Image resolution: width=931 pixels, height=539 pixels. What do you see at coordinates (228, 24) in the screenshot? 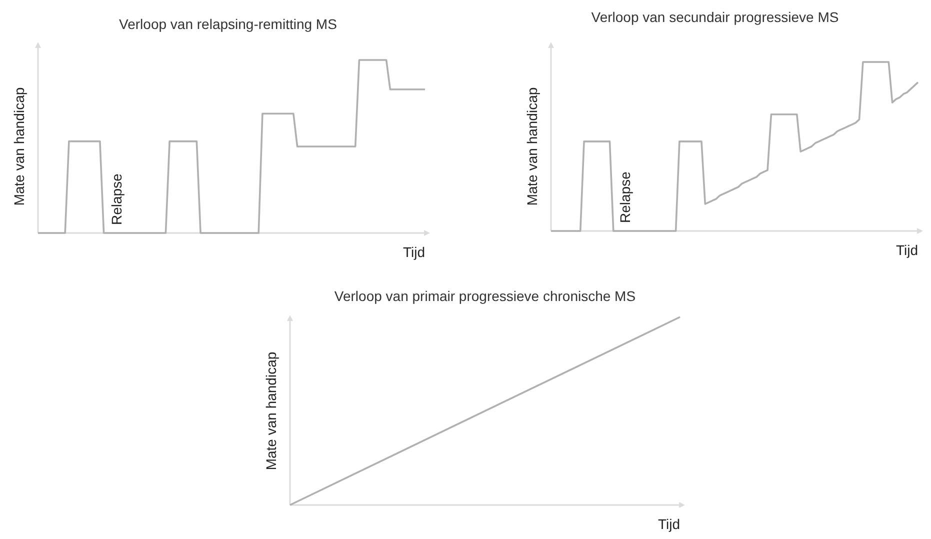
I see `chart-title: Verloop van relapsing-remitting MS` at bounding box center [228, 24].